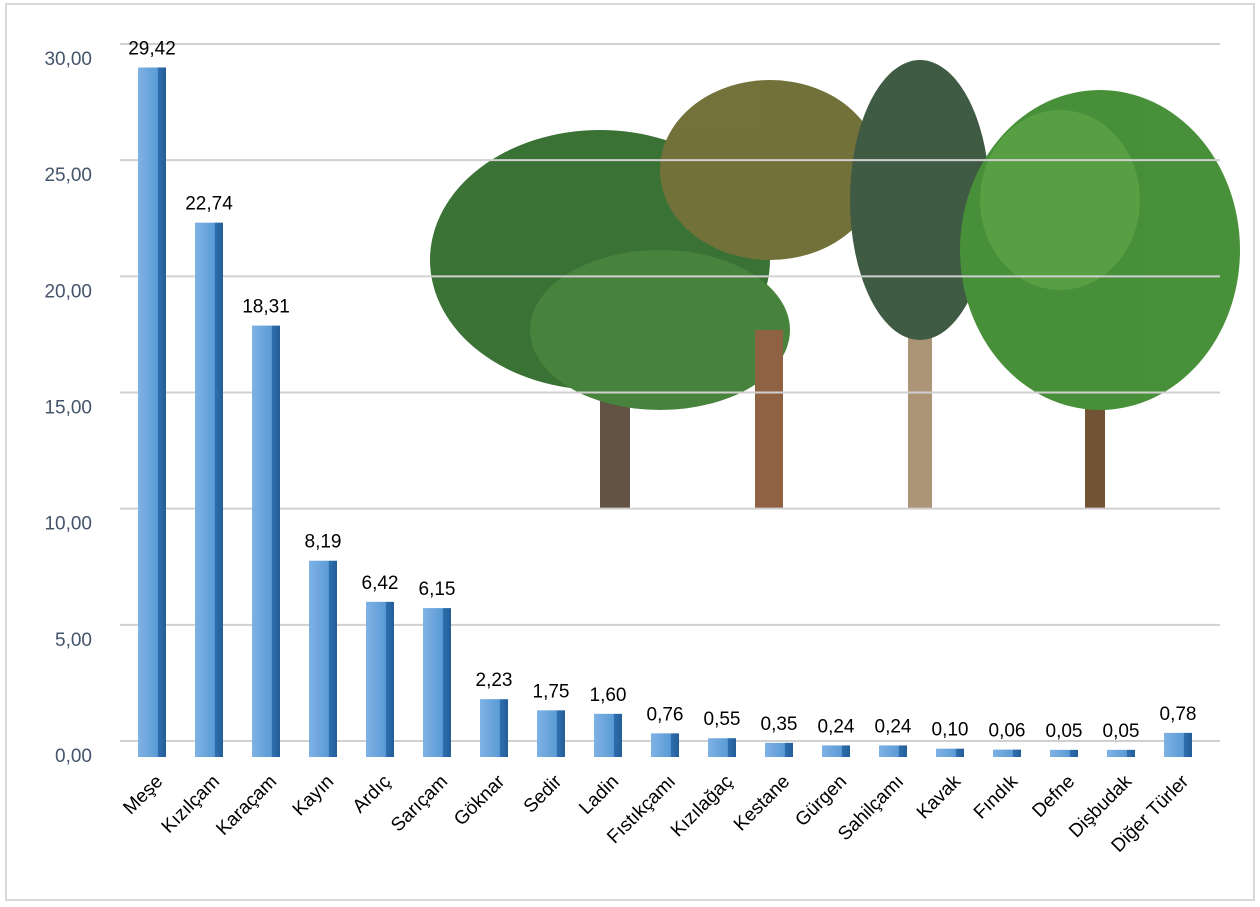 The height and width of the screenshot is (907, 1260). Describe the element at coordinates (68, 59) in the screenshot. I see `y-tick-label: 30,00` at that location.